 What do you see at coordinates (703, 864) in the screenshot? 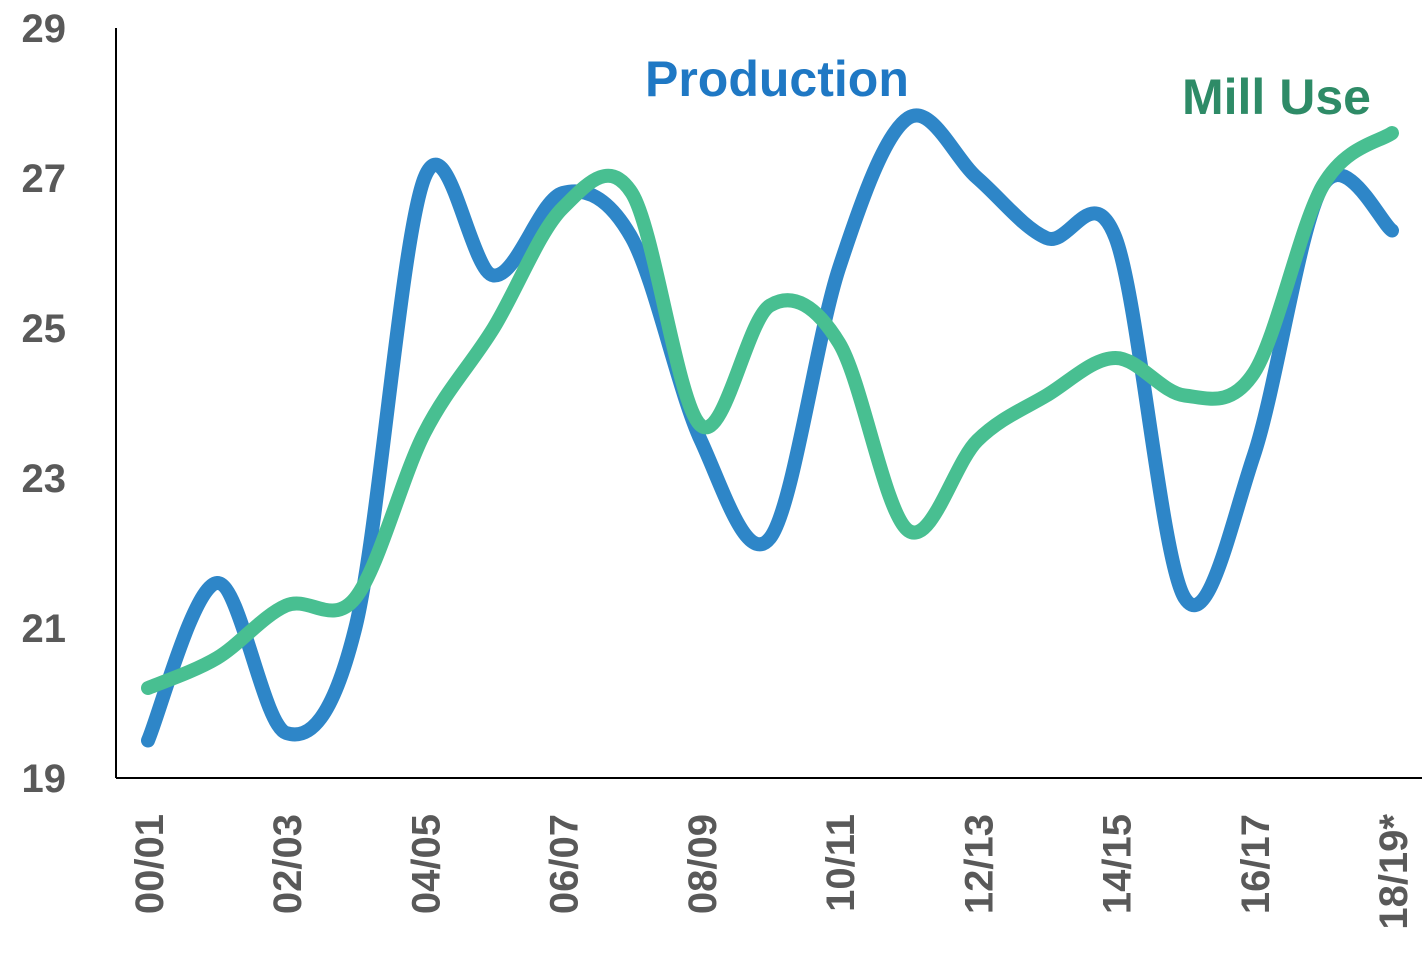
I see `x-tick-label: 08/09` at bounding box center [703, 864].